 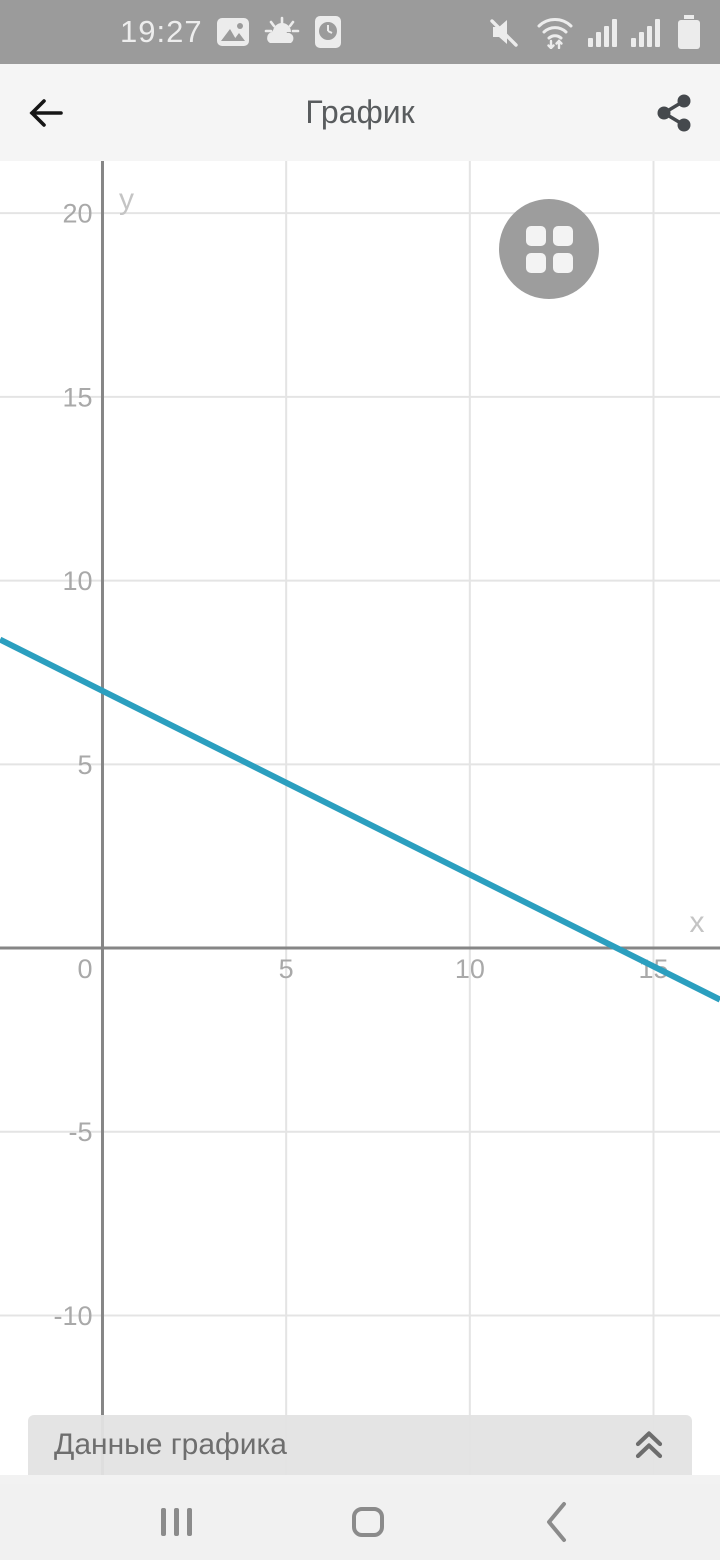 I want to click on grid-menu-icon, so click(x=549, y=249).